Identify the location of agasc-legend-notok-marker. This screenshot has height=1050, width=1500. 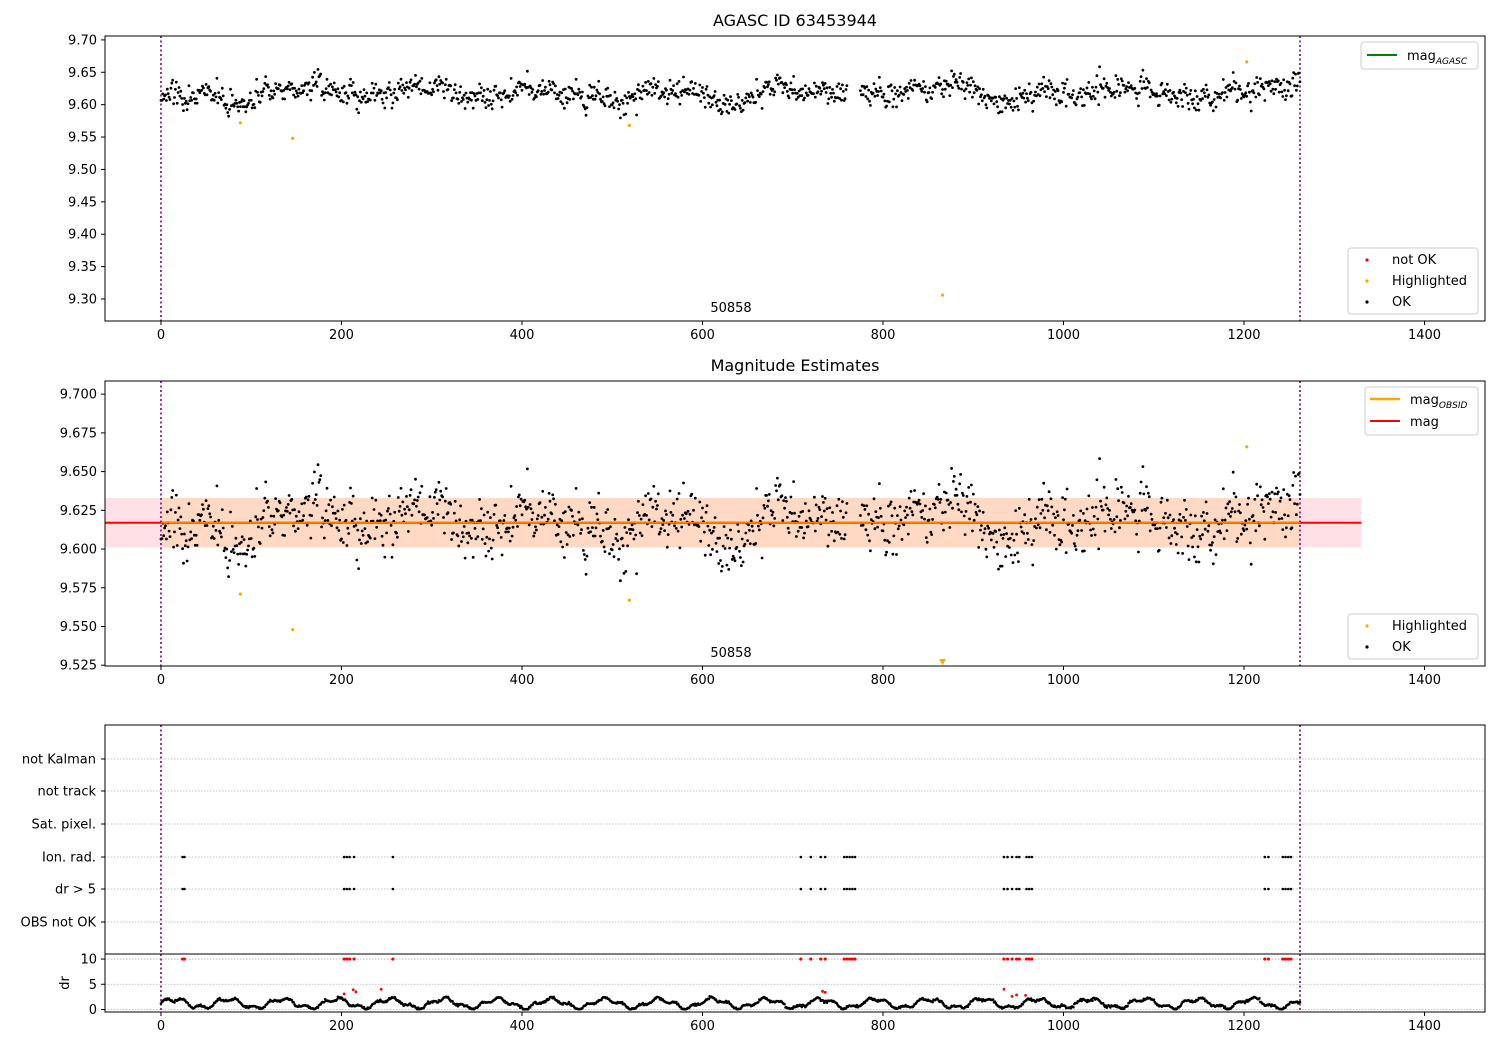
(1367, 260).